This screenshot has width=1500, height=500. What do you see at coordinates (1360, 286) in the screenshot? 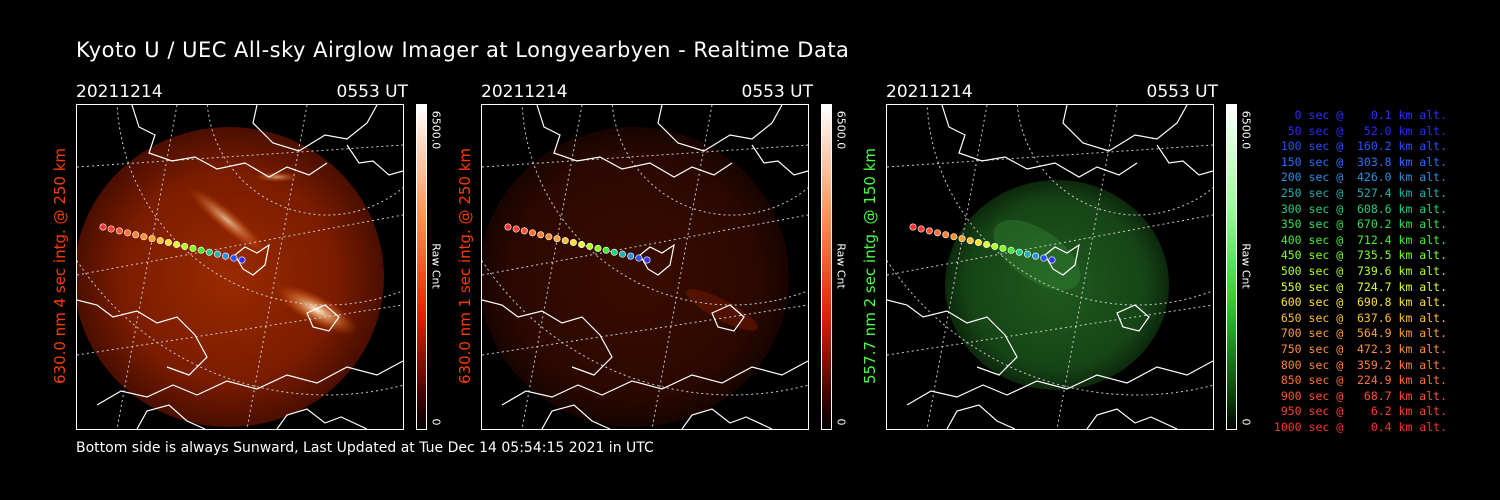
I see `legend-entry: 550 sec @ 724.7 km alt.` at bounding box center [1360, 286].